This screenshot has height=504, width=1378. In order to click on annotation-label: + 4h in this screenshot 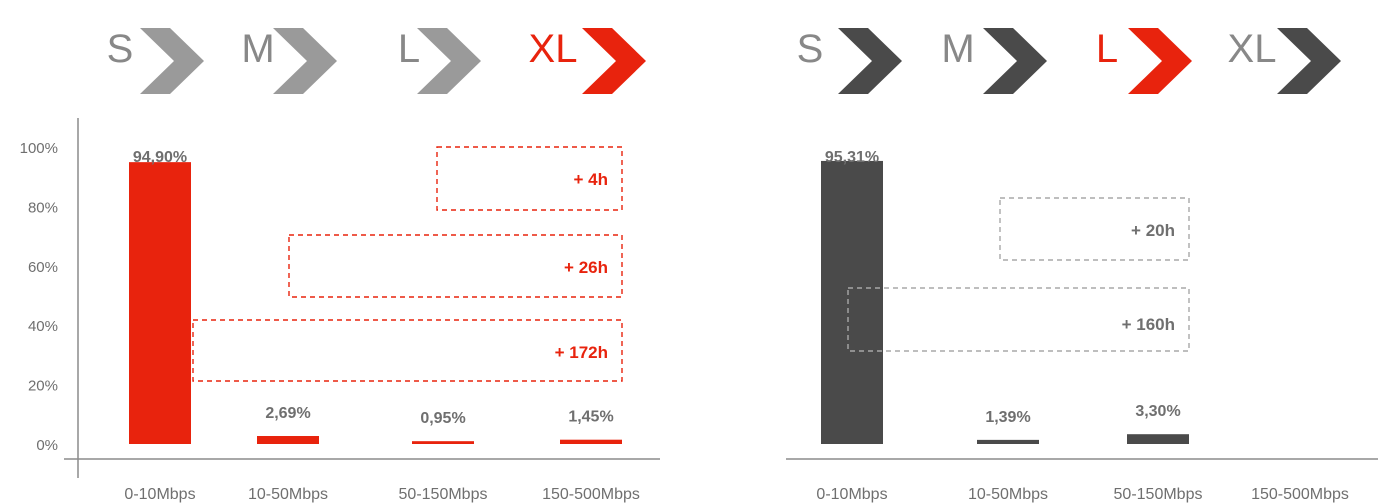, I will do `click(591, 179)`.